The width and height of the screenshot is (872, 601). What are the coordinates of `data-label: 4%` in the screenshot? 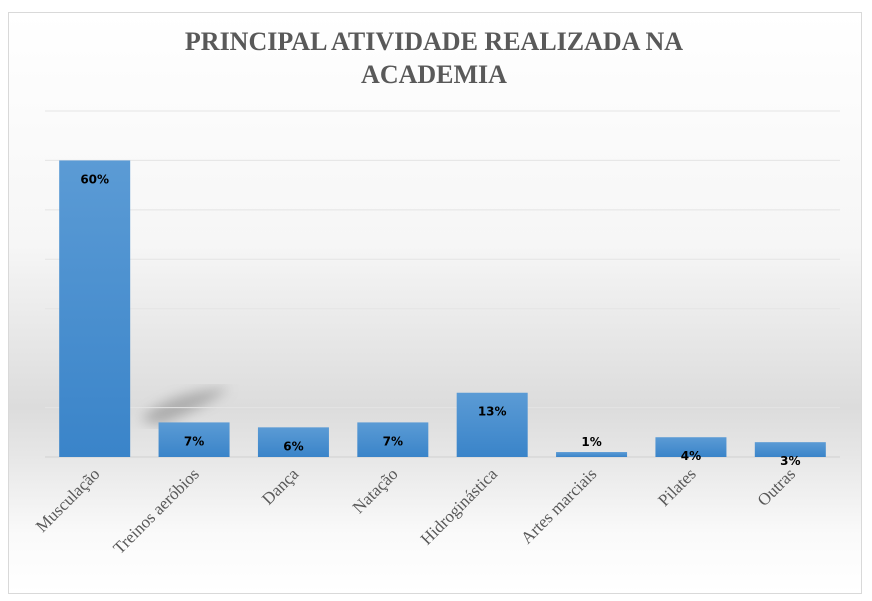 It's located at (691, 456).